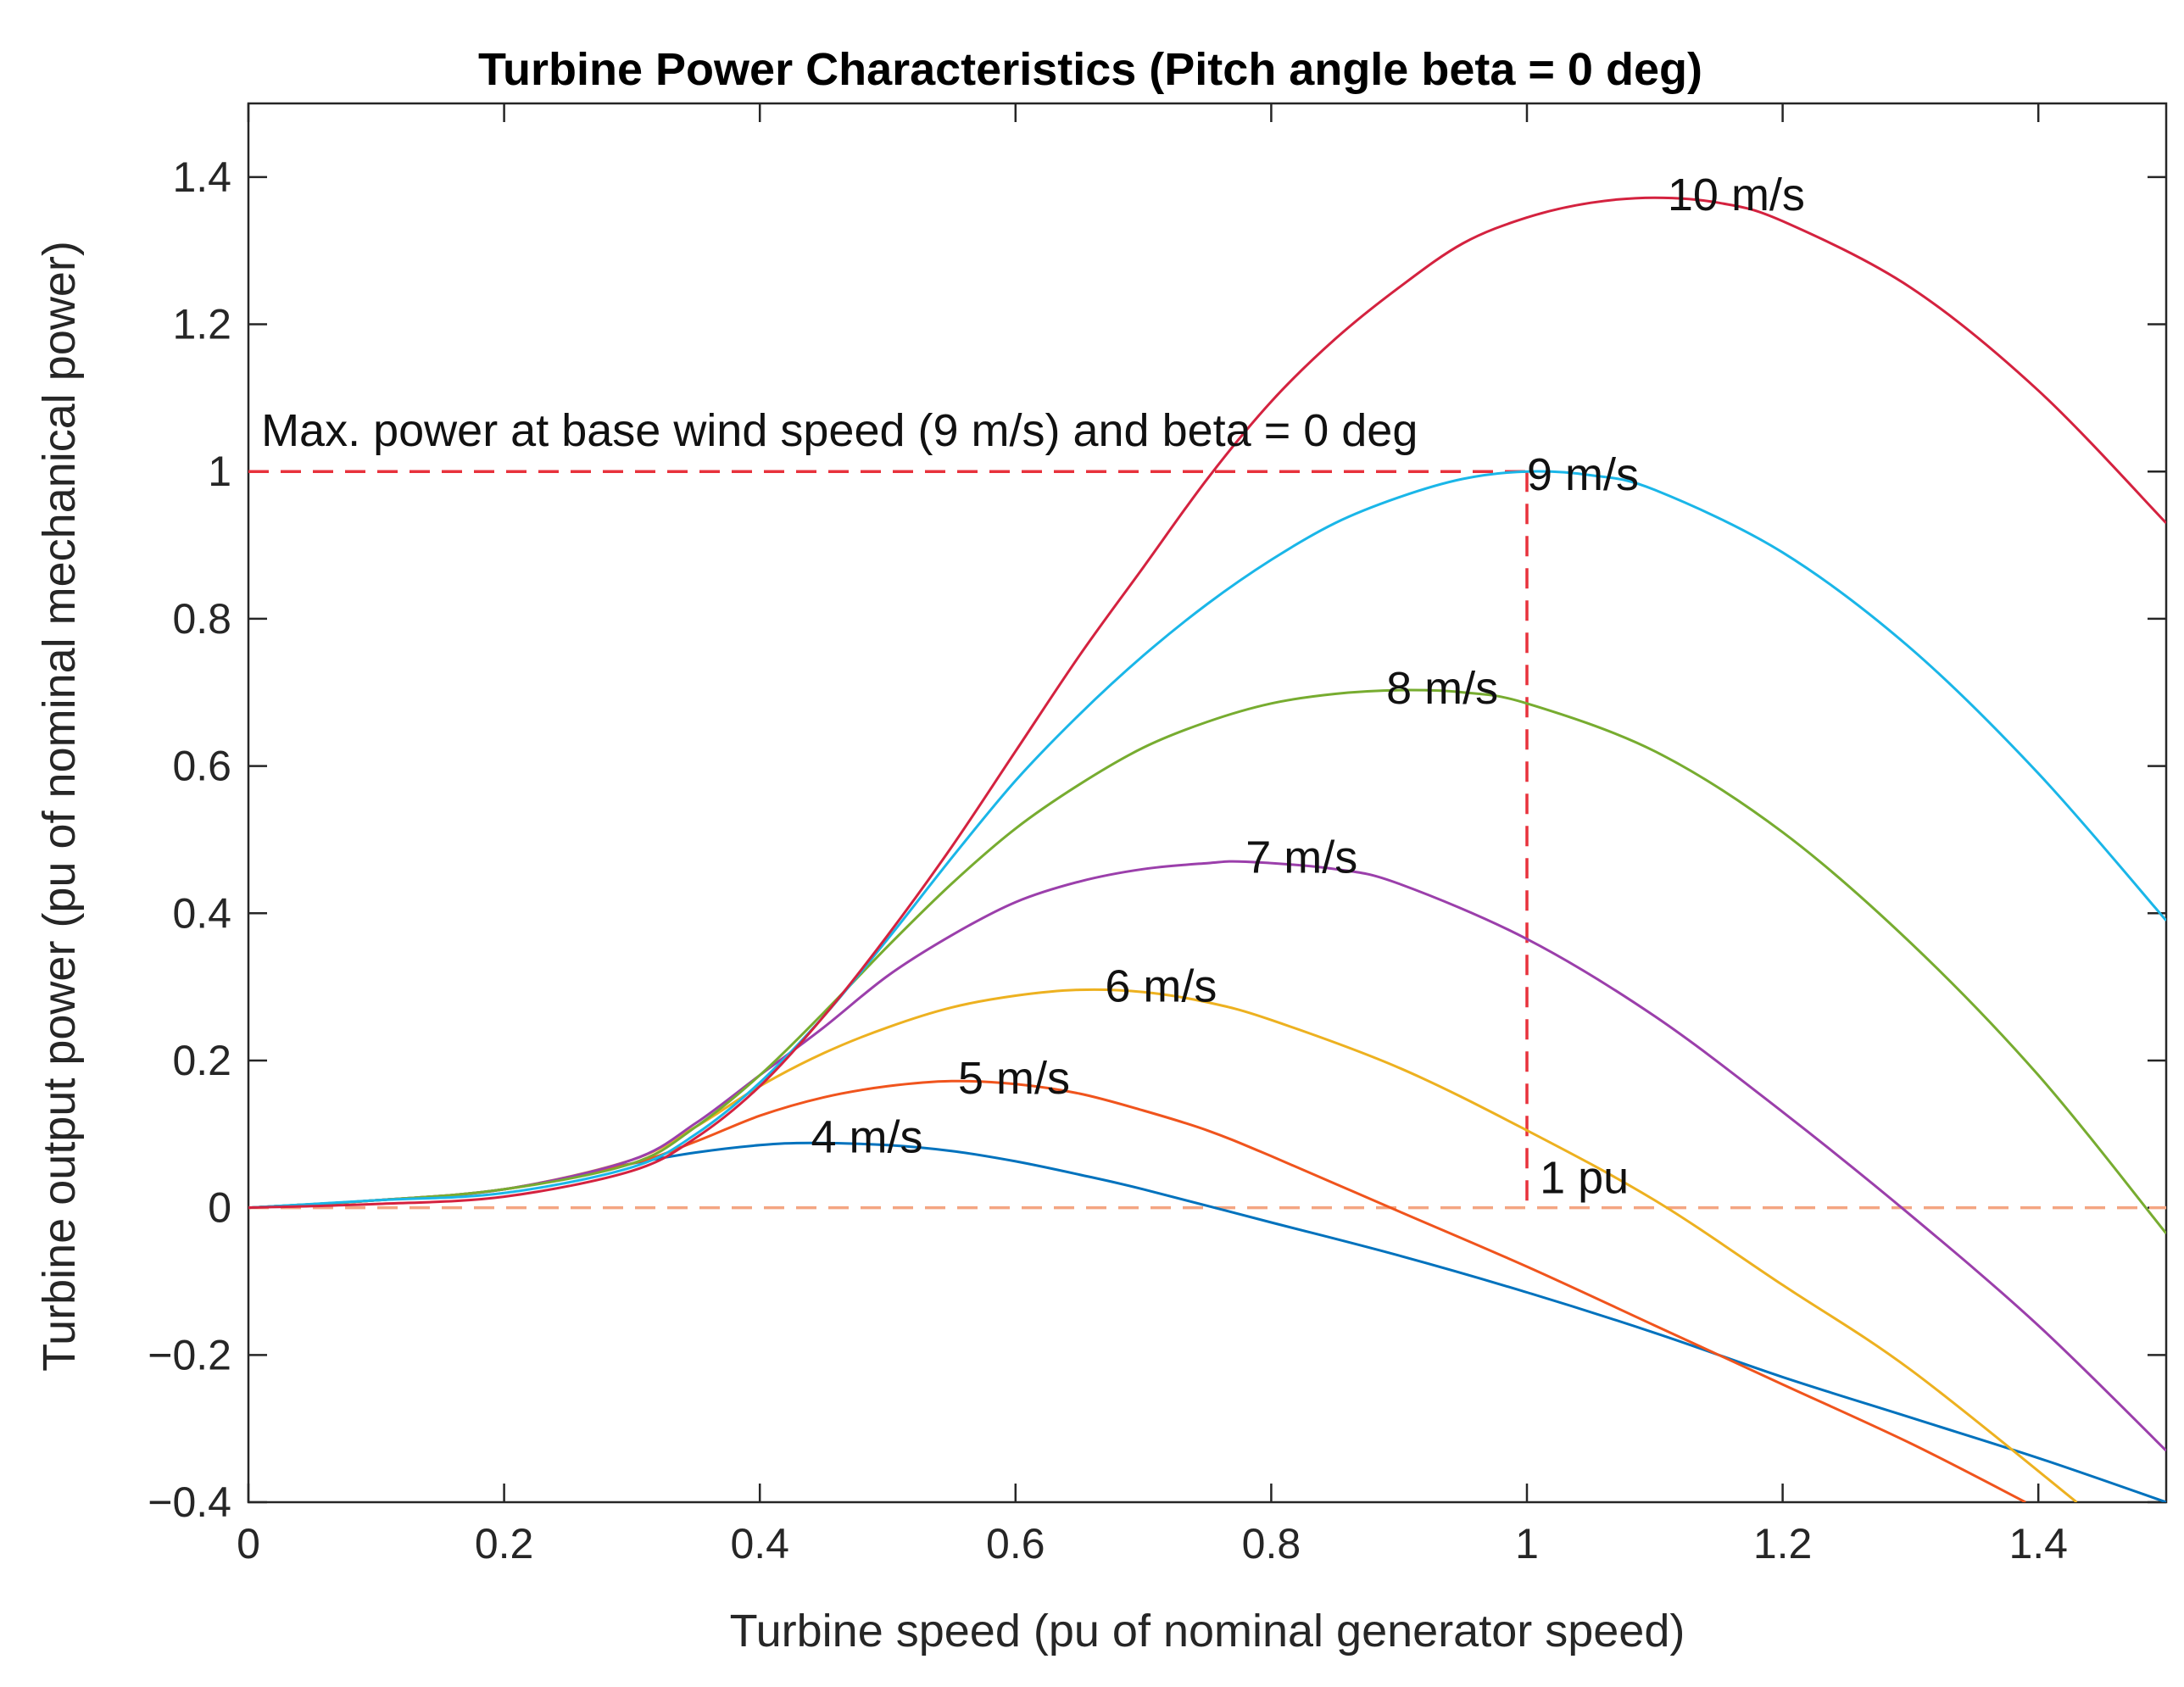 The image size is (2184, 1687). I want to click on x-tick-label: 1, so click(1527, 1543).